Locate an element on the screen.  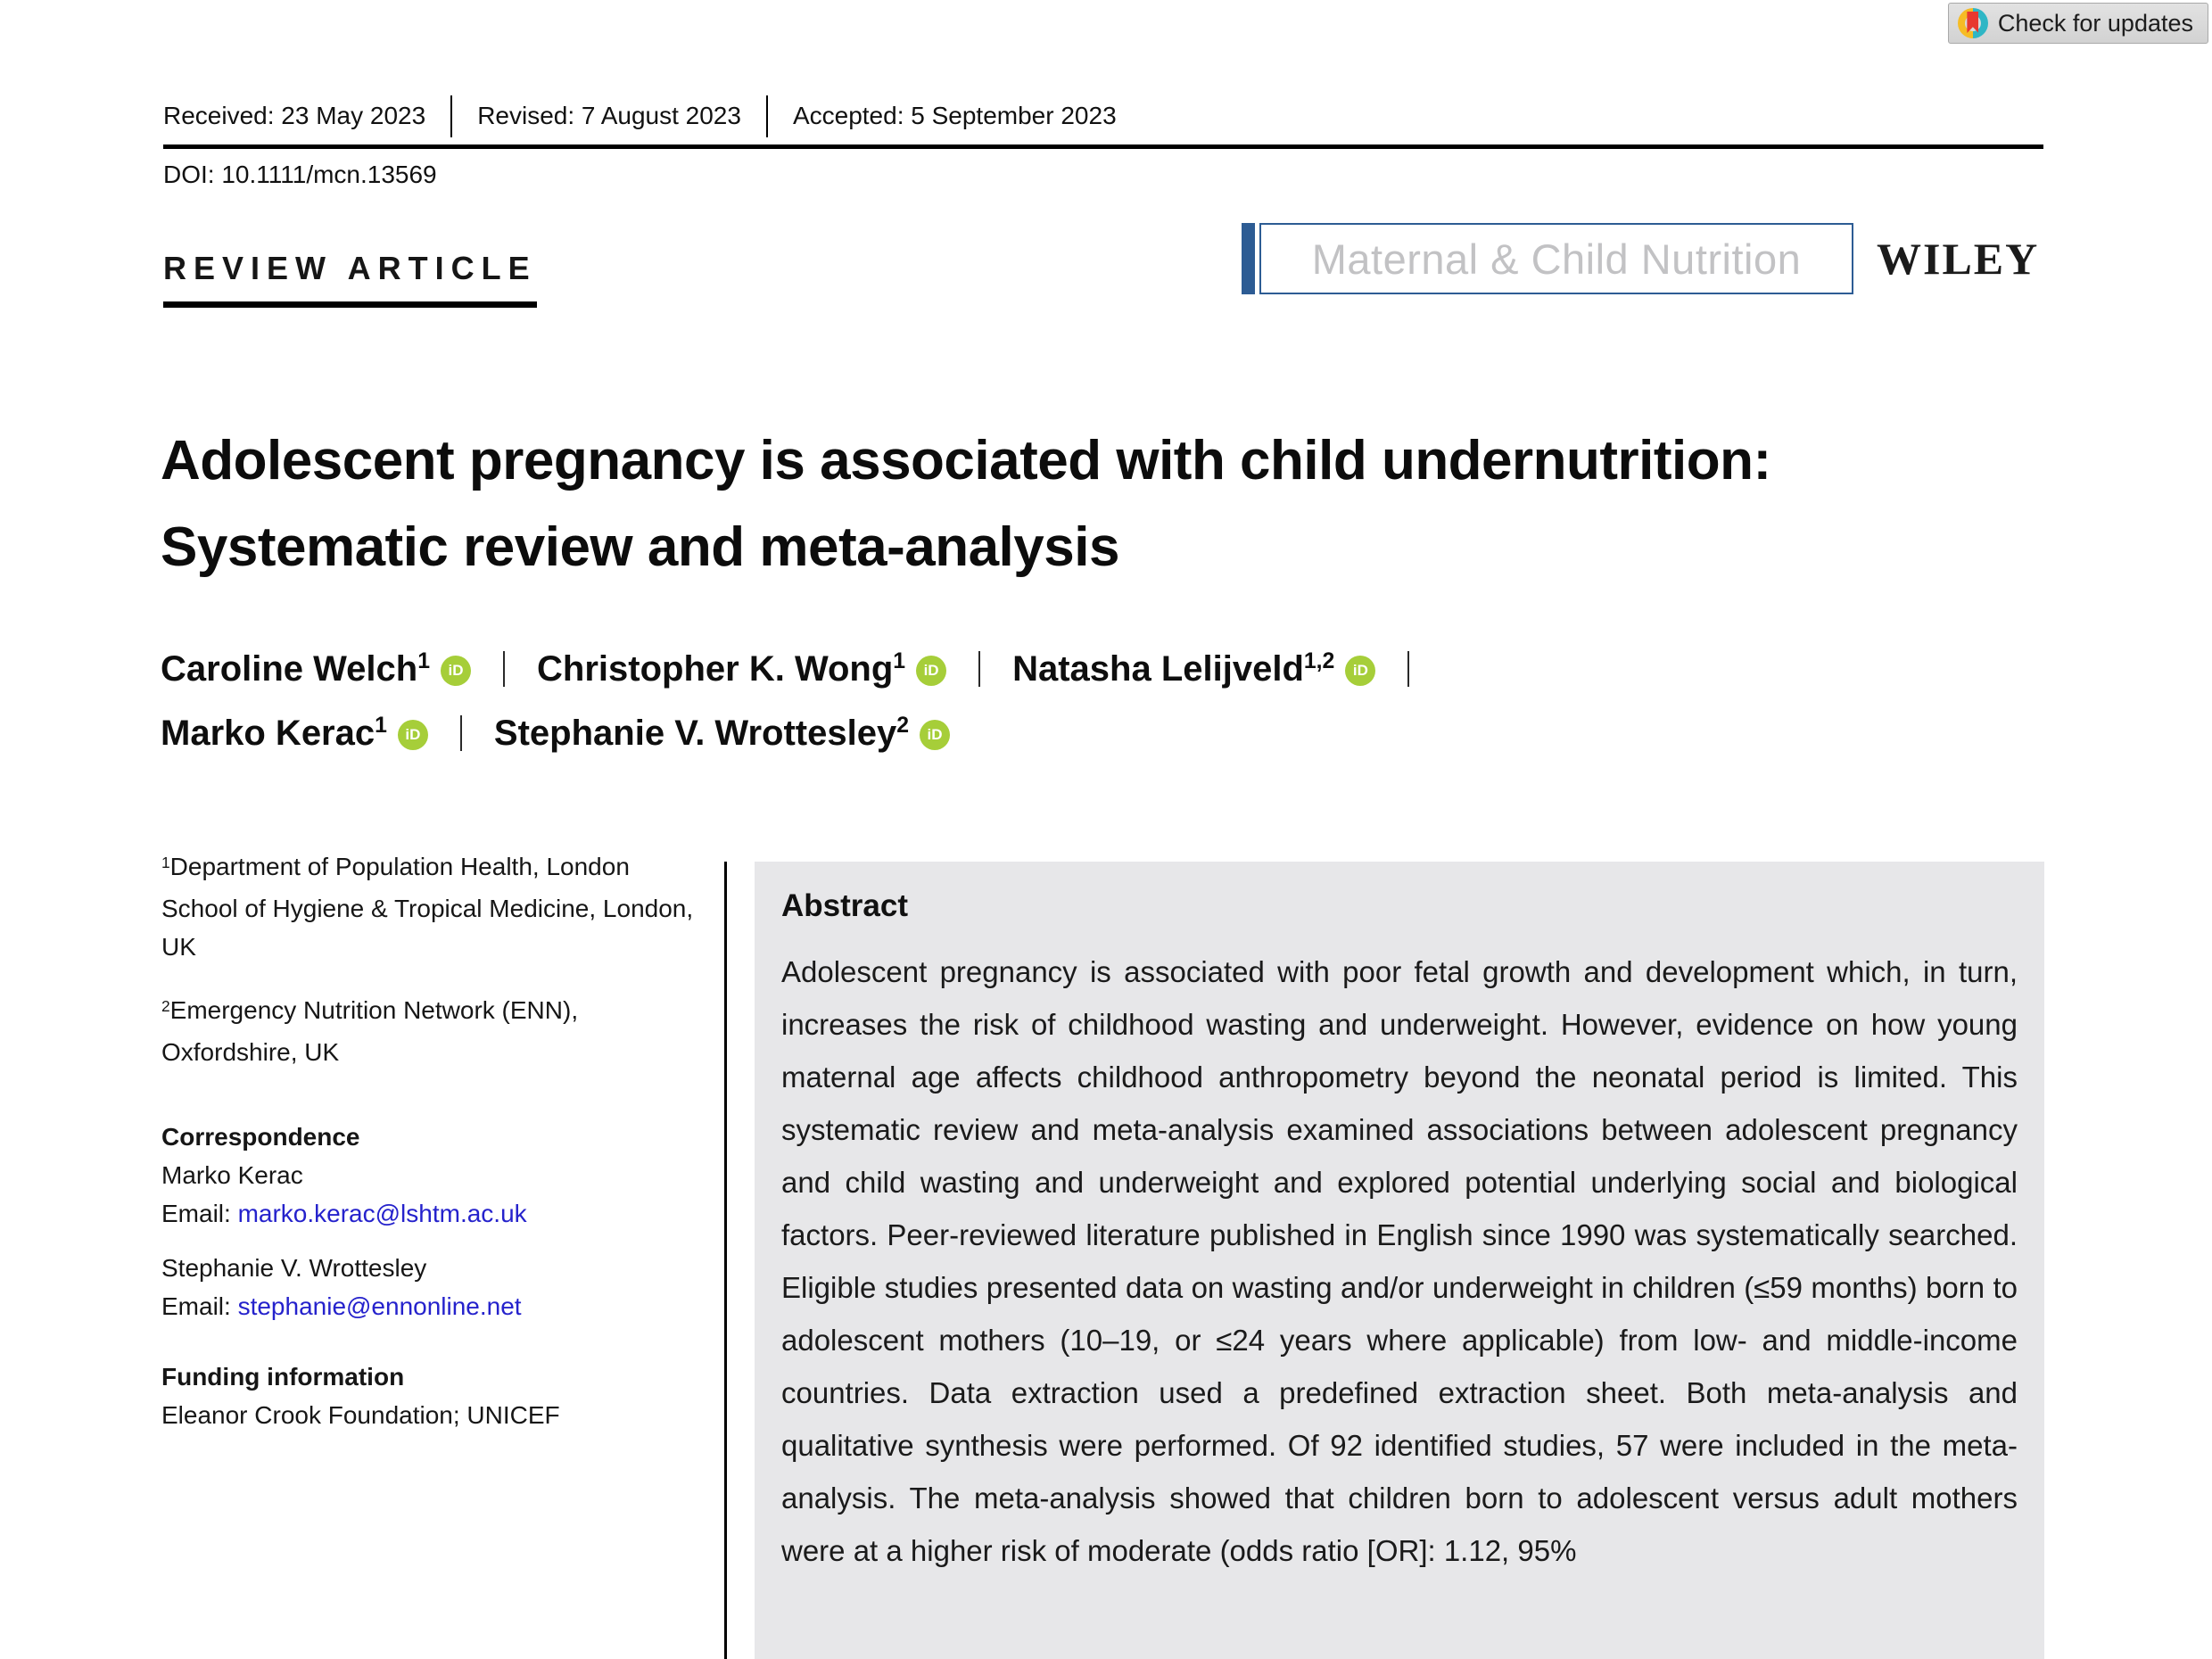
accepted-date: Accepted: 5 September 2023 is located at coordinates (955, 116).